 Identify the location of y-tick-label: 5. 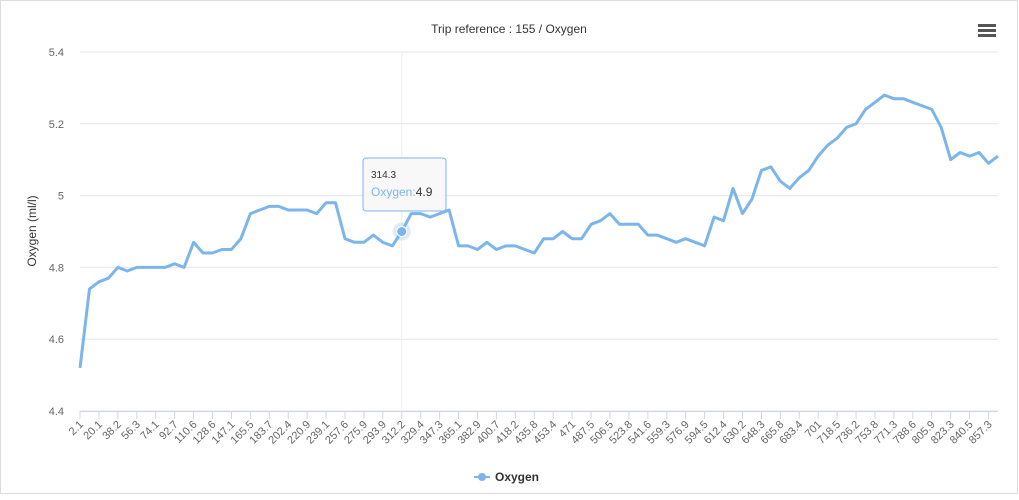
(61, 197).